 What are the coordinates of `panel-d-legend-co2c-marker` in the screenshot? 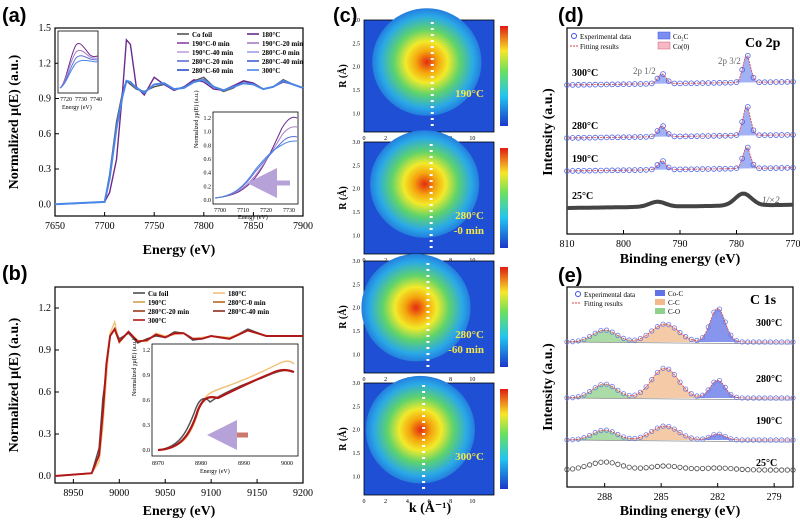 It's located at (664, 35).